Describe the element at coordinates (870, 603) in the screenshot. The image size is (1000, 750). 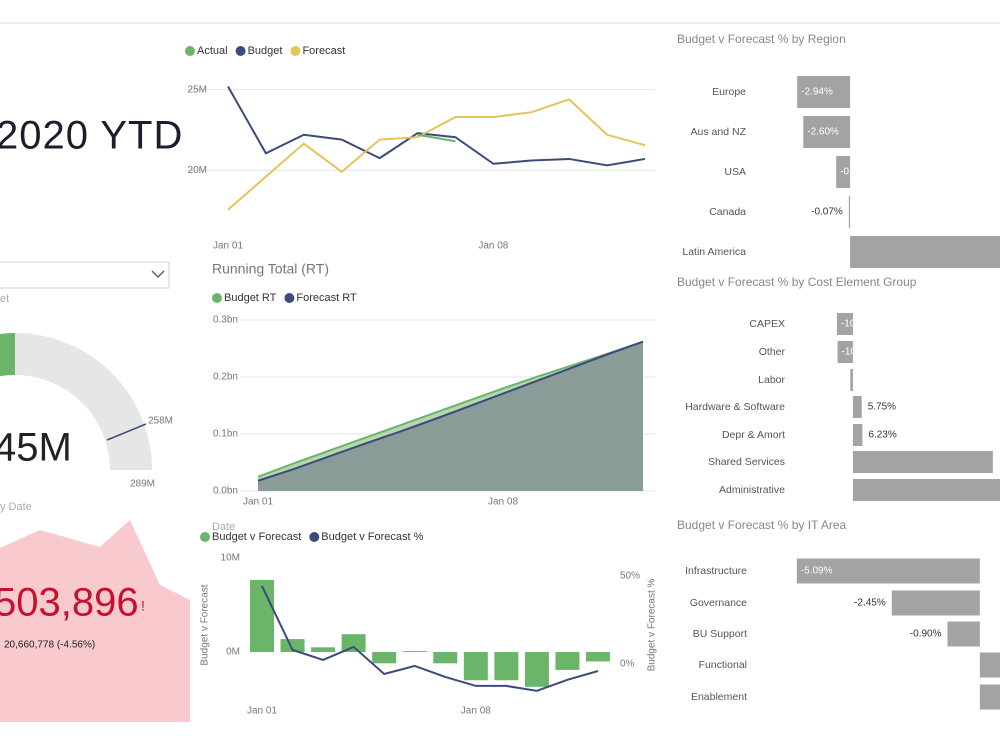
I see `data-label: -2.45%` at that location.